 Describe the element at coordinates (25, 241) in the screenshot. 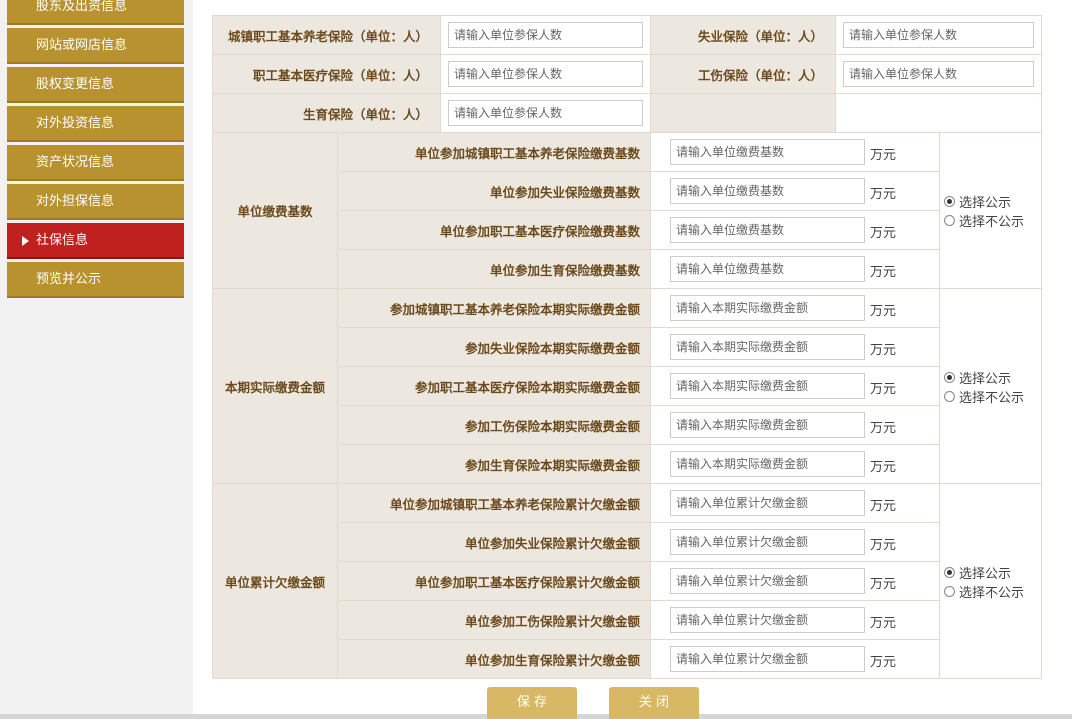

I see `active-arrow` at that location.